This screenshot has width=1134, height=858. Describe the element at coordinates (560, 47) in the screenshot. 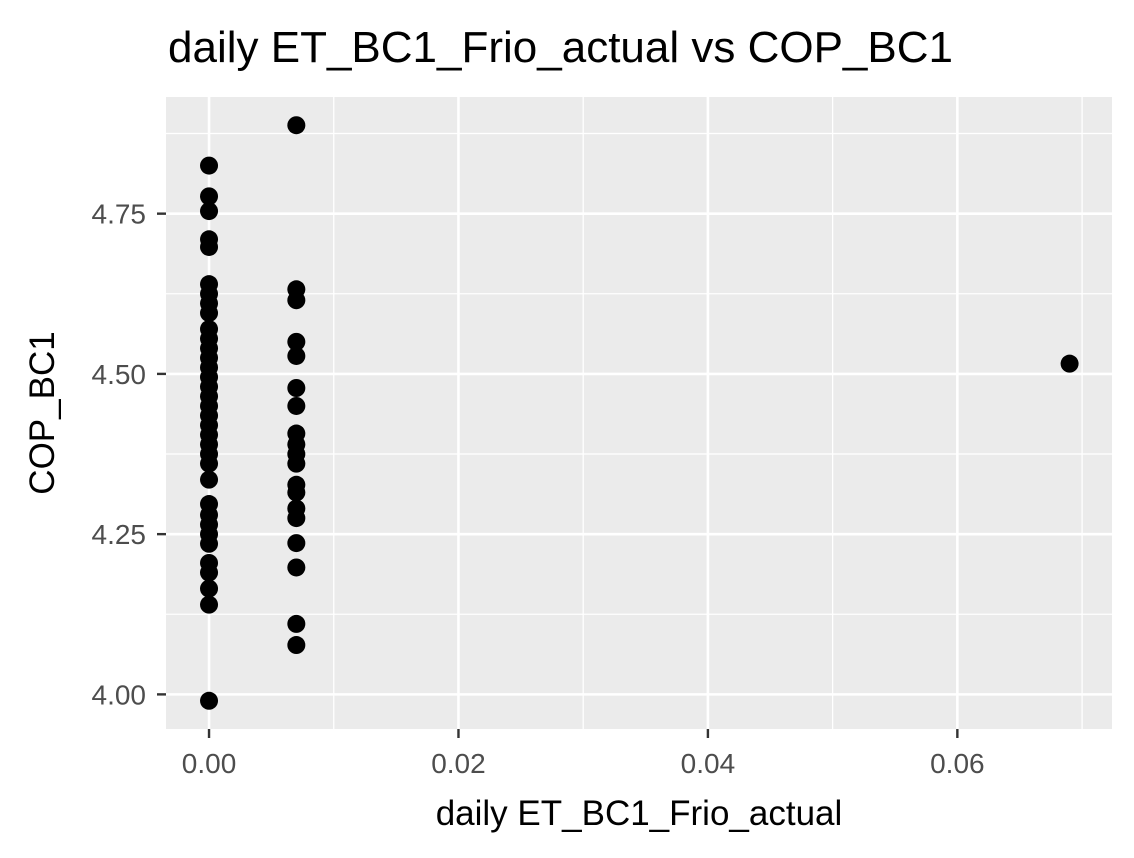

I see `chart-title: daily ET_BC1_Frio_actual vs COP_BC1` at that location.